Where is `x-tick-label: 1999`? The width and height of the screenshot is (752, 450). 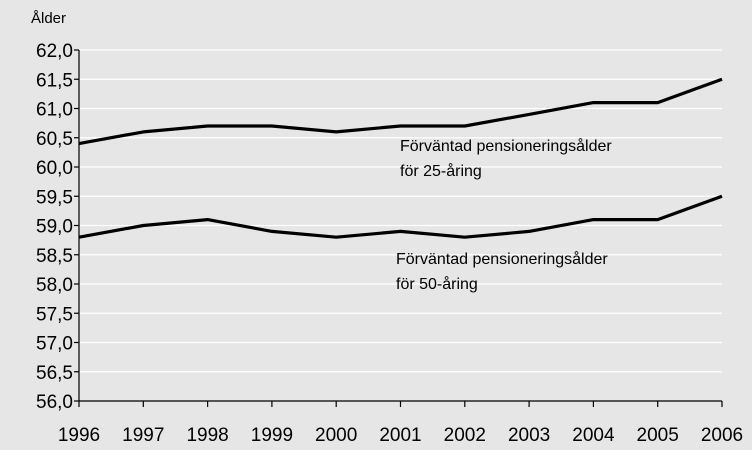
x-tick-label: 1999 is located at coordinates (272, 435).